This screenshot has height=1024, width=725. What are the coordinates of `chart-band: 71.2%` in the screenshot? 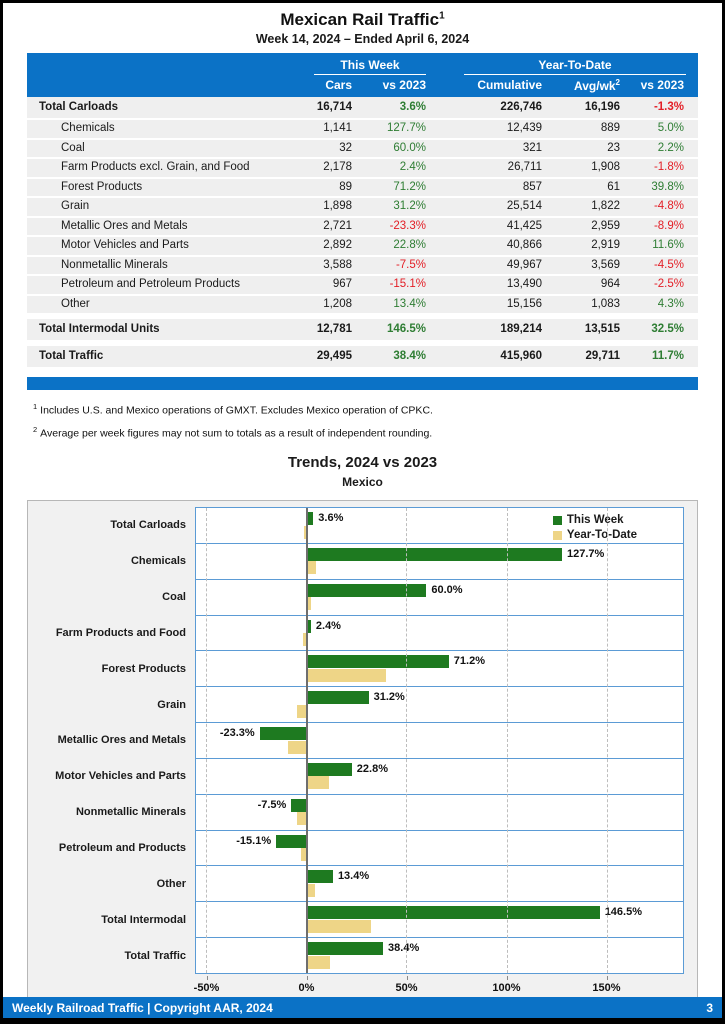 It's located at (439, 668).